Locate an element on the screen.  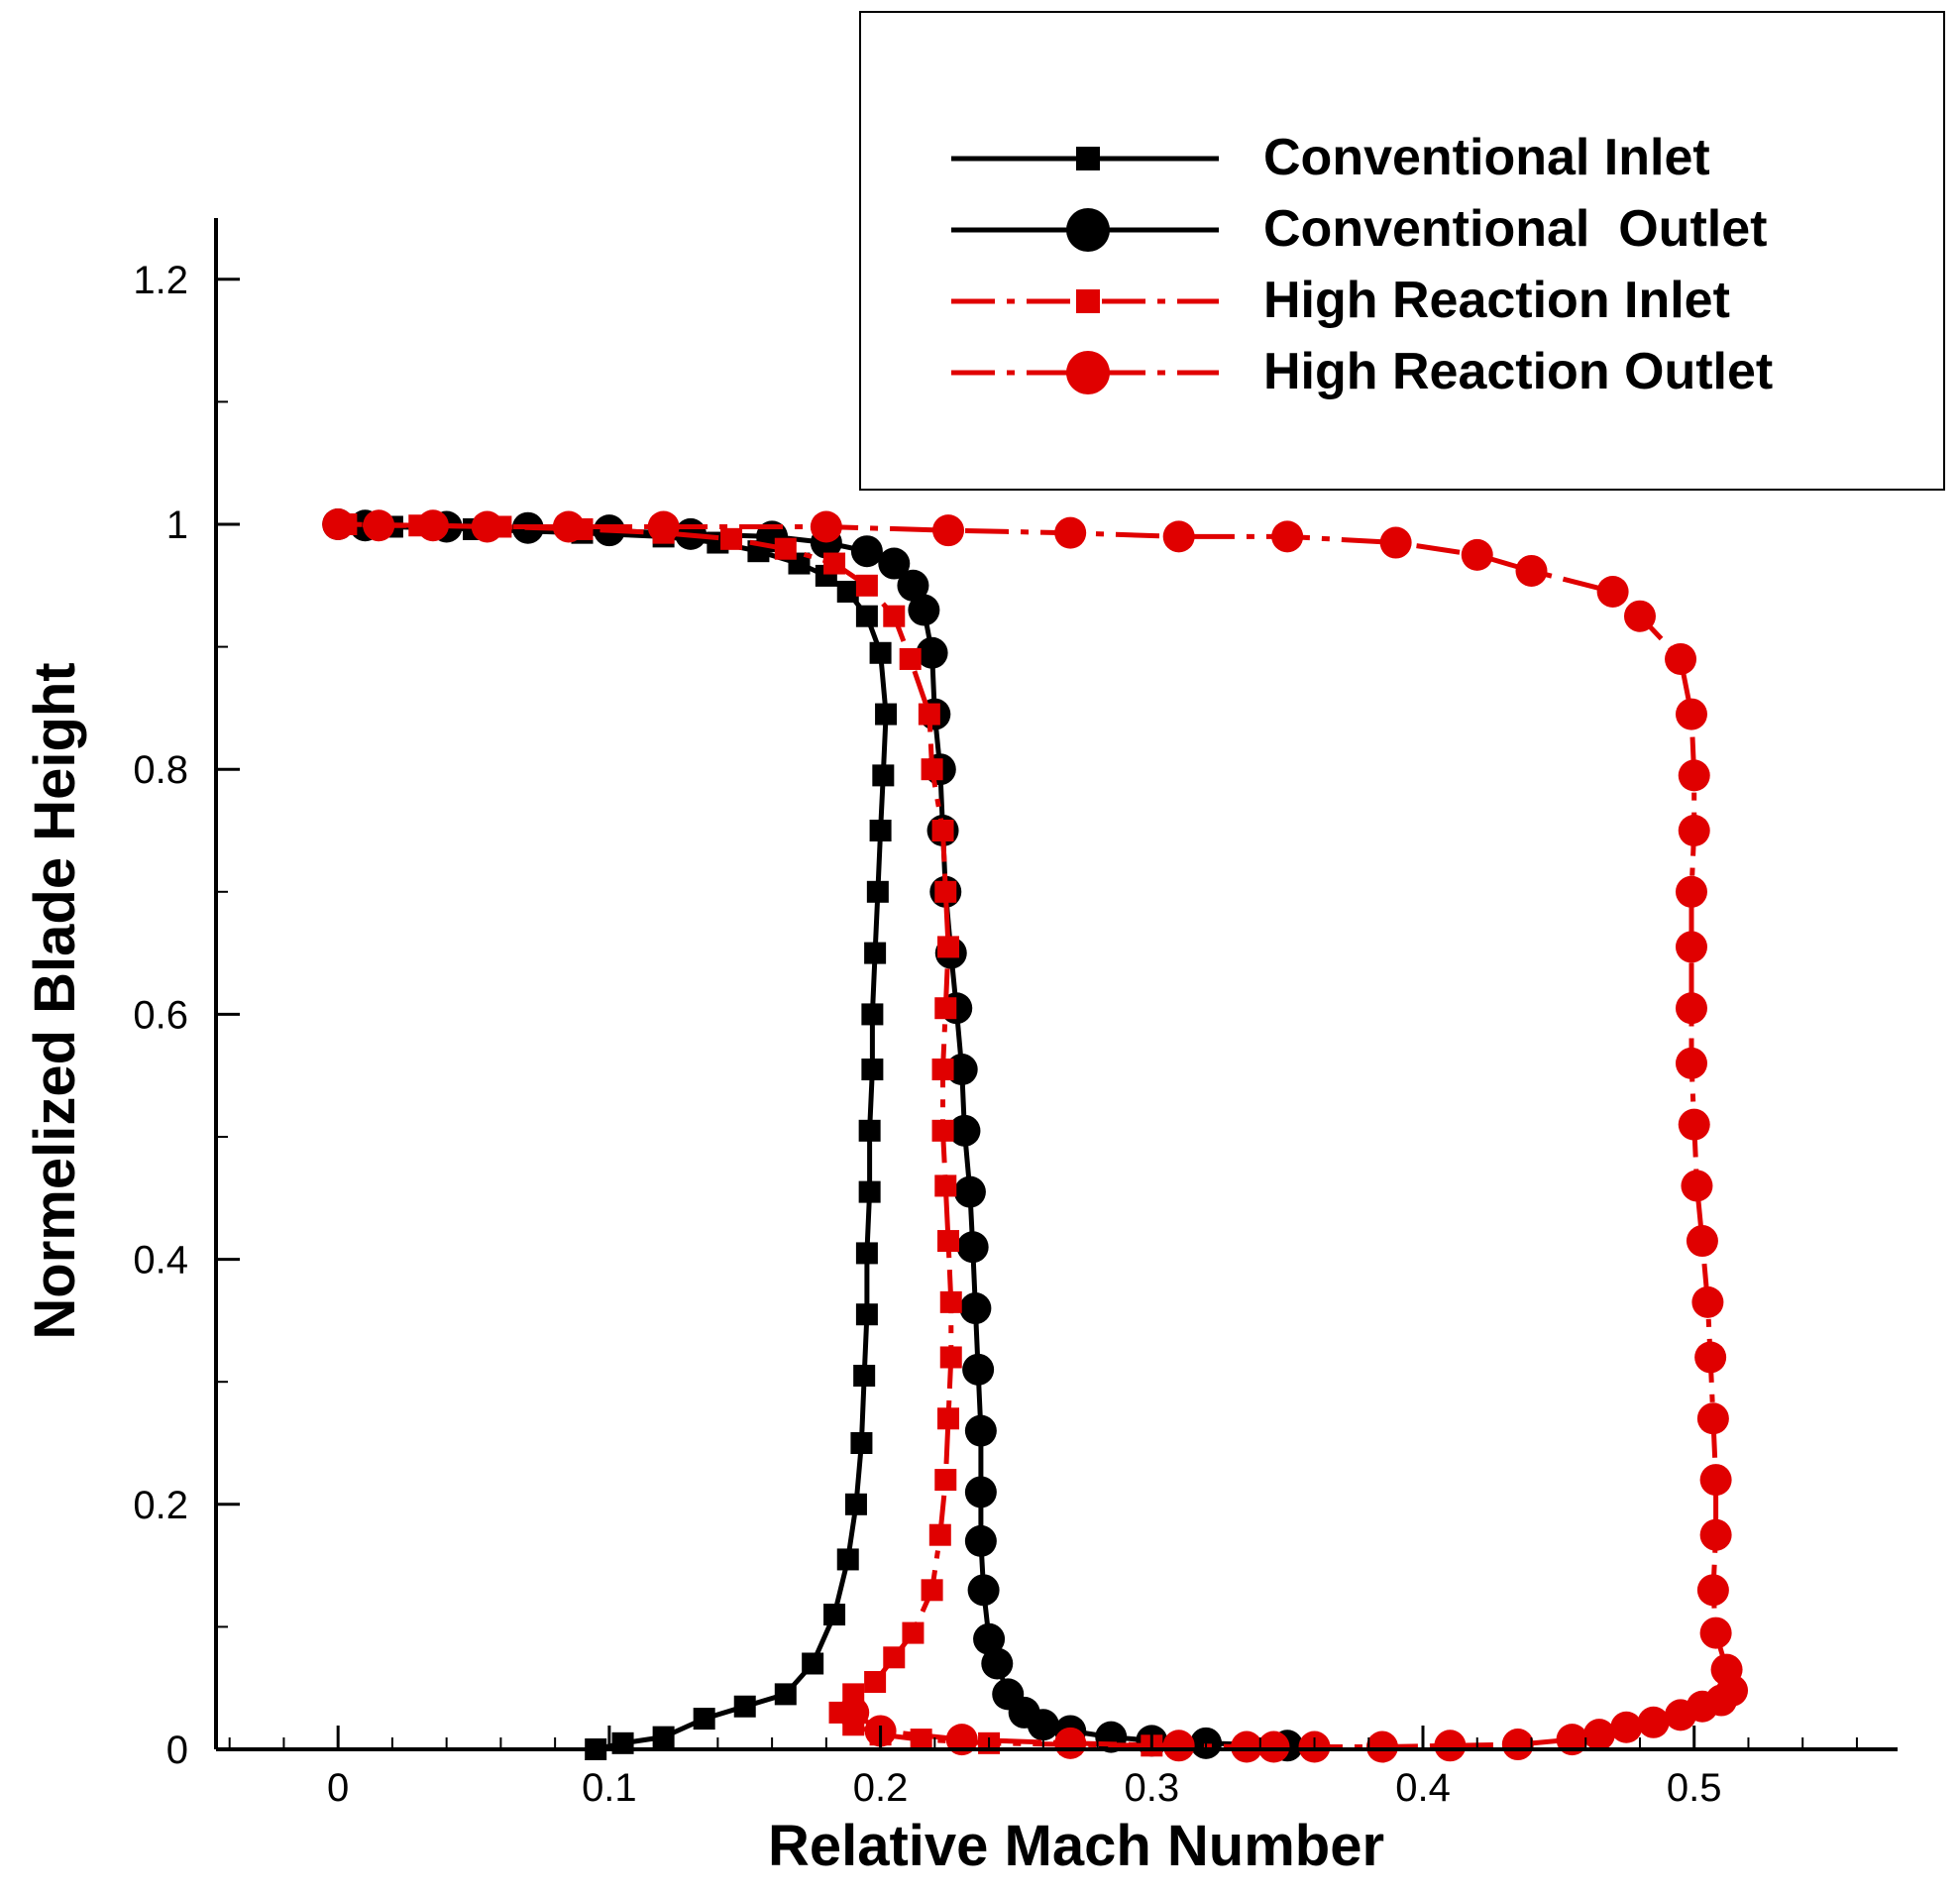
y-axis-title: Normelized Blade Height is located at coordinates (55, 1000).